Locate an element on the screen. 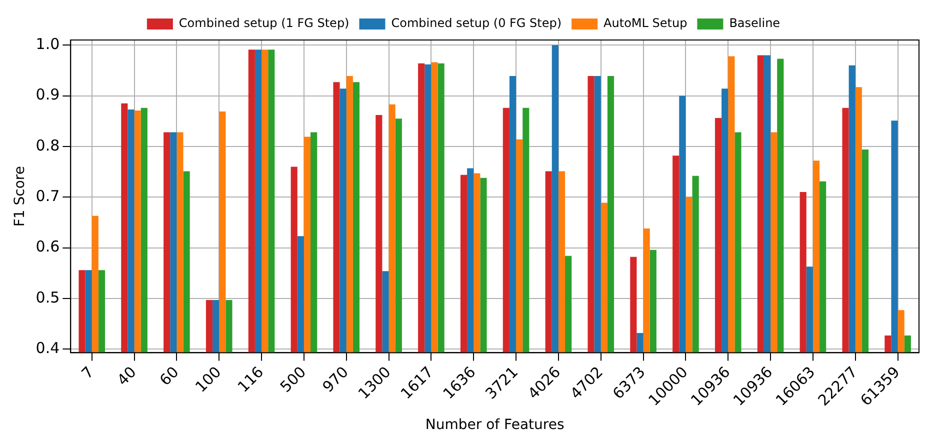 This screenshot has width=937, height=446. y-tick-label: 0.7 is located at coordinates (48, 196).